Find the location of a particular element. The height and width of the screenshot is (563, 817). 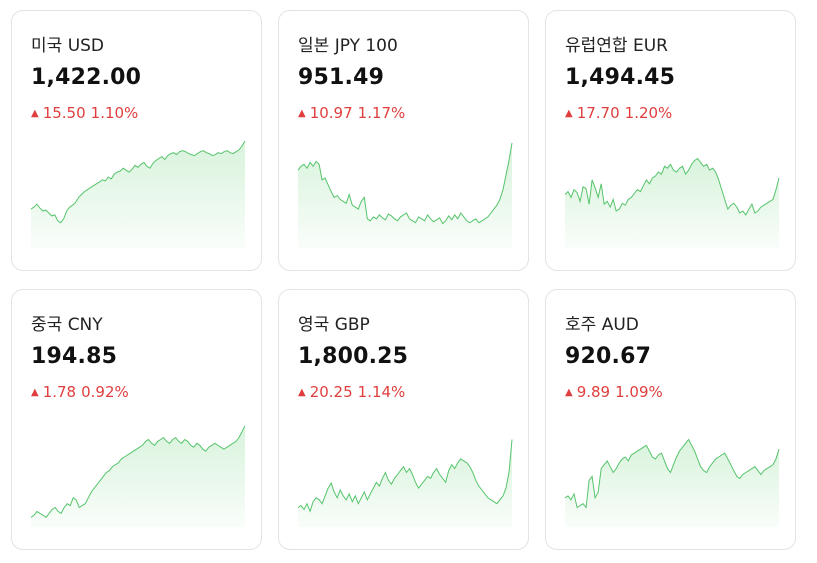

change-amount: 10.97 is located at coordinates (331, 113).